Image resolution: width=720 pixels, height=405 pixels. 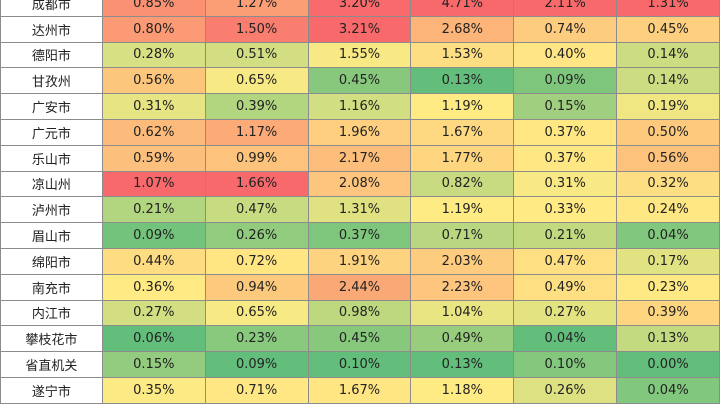 What do you see at coordinates (153, 8) in the screenshot?
I see `heatmap-cell: 0.85%` at bounding box center [153, 8].